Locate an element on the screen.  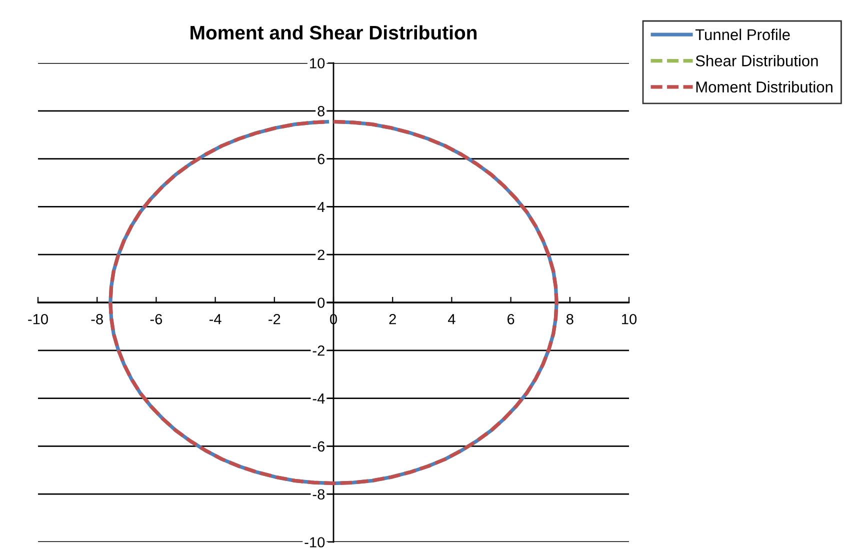
y-tick-label: 6 is located at coordinates (321, 159).